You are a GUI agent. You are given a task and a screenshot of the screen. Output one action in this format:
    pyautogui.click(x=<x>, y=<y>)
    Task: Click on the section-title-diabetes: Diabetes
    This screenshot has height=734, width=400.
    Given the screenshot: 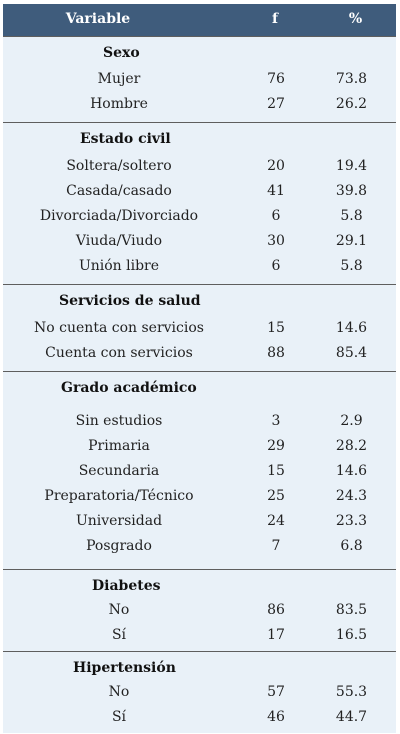 What is the action you would take?
    pyautogui.click(x=126, y=586)
    